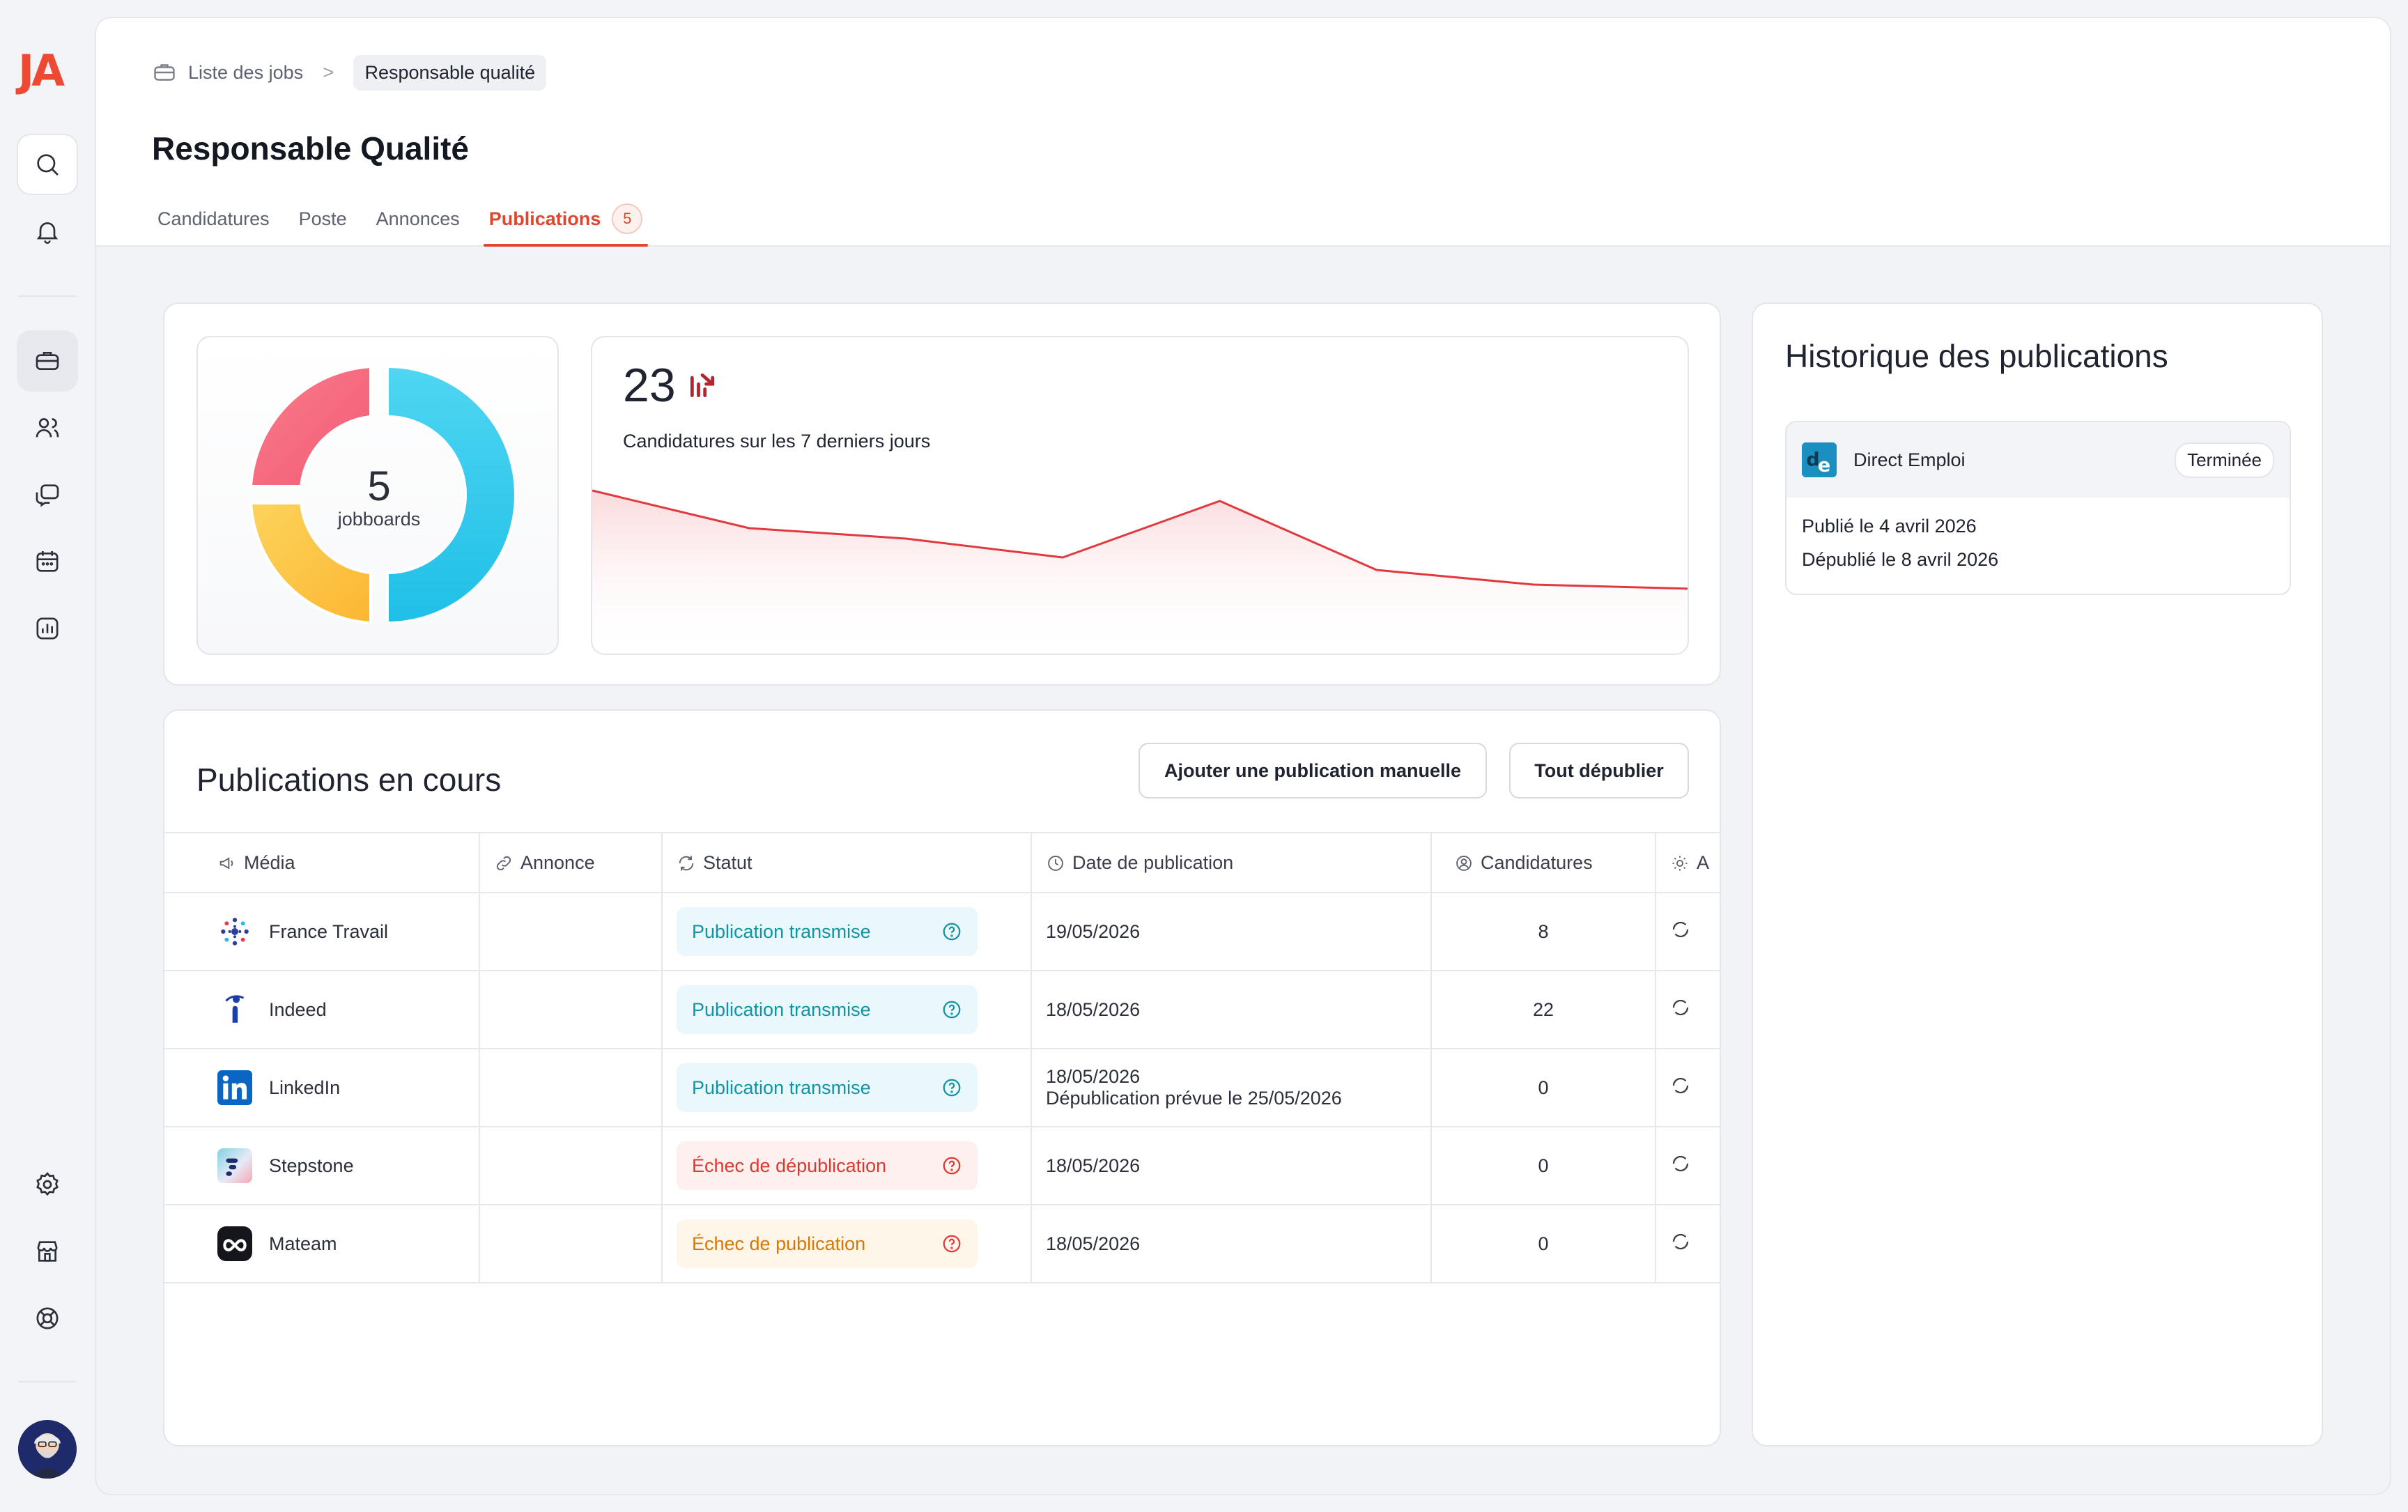 The width and height of the screenshot is (2408, 1512). I want to click on tab-count-badge: 5, so click(628, 218).